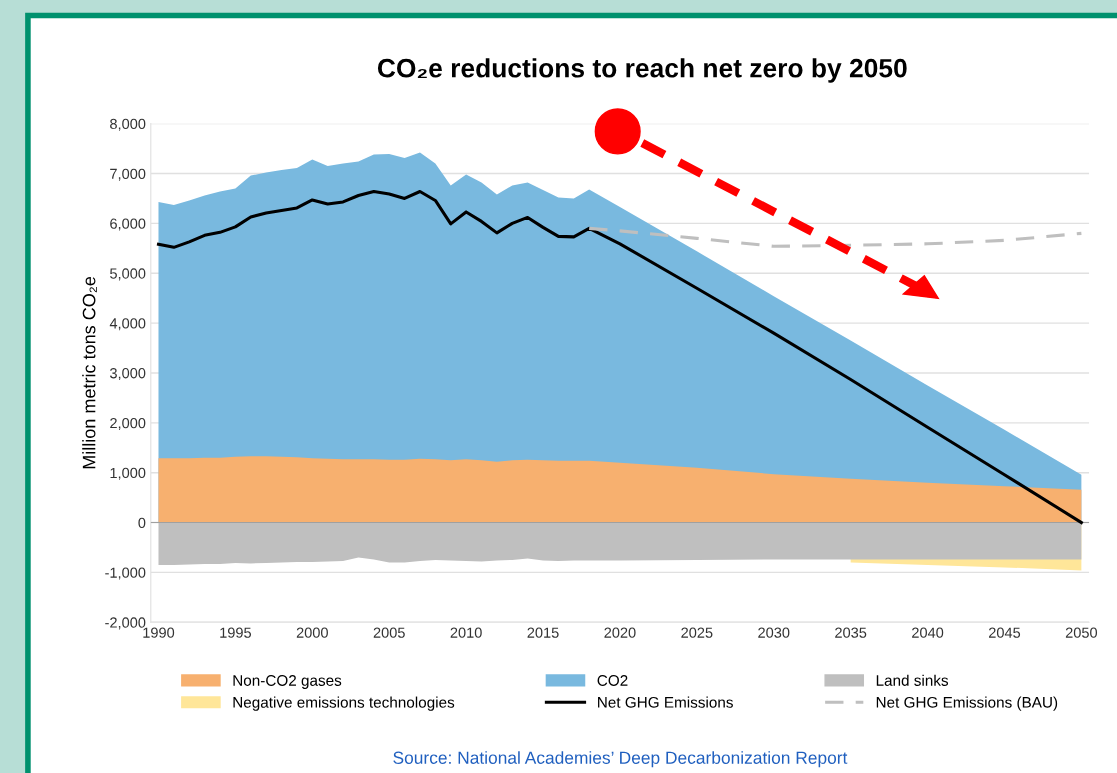 The height and width of the screenshot is (773, 1117). Describe the element at coordinates (312, 632) in the screenshot. I see `x-tick-label: 2000` at that location.